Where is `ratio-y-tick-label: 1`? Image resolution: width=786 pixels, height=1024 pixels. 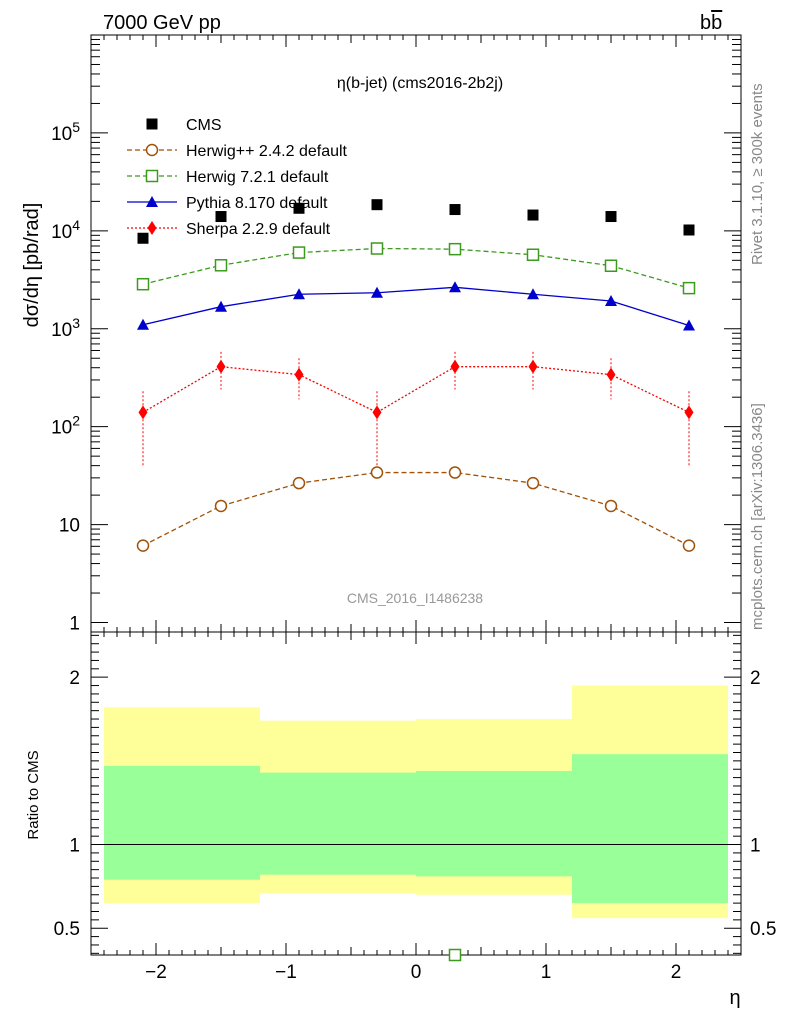 ratio-y-tick-label: 1 is located at coordinates (74, 846).